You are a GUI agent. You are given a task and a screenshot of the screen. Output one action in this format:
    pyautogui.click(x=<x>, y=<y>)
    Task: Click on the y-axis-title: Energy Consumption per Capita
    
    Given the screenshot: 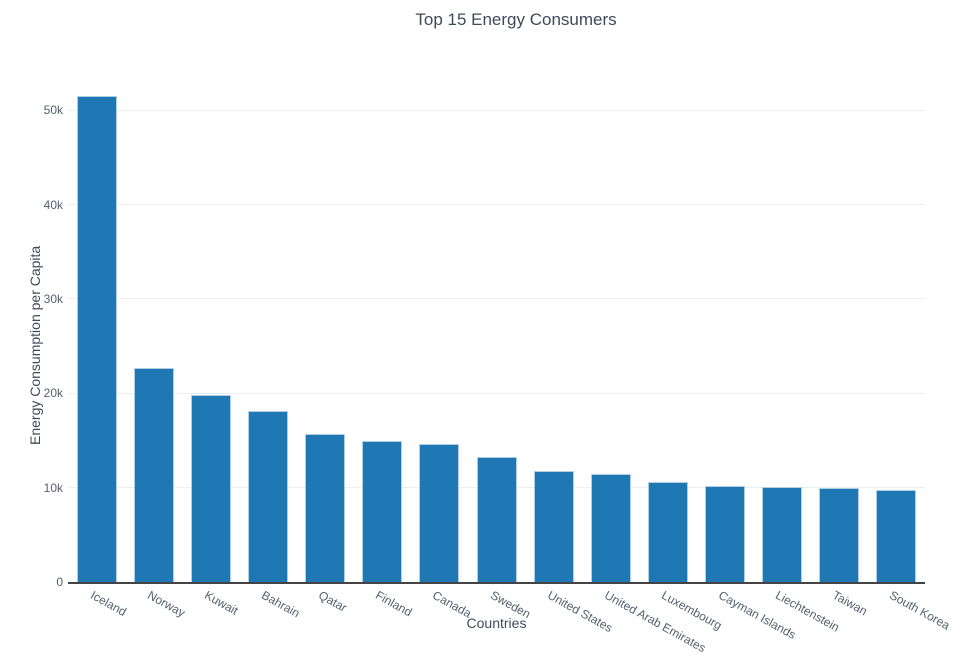 What is the action you would take?
    pyautogui.click(x=35, y=345)
    